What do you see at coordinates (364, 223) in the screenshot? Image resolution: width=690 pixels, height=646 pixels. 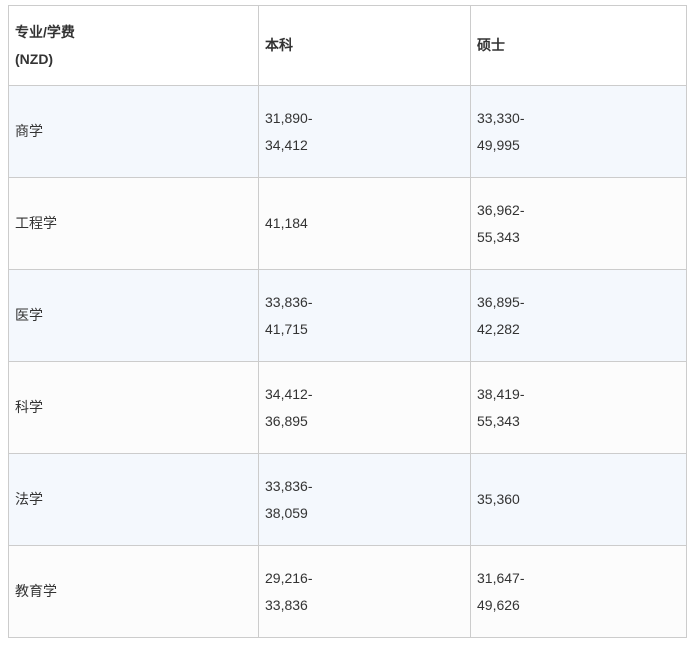 I see `cell-undergraduate-fee: 41,184` at bounding box center [364, 223].